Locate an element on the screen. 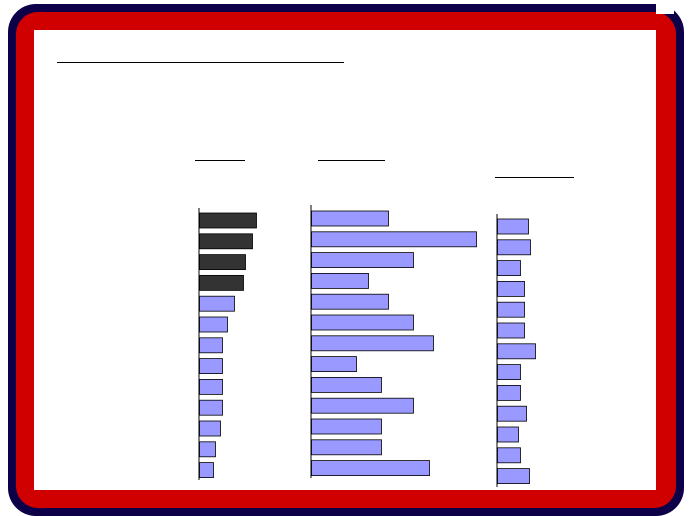 This screenshot has height=516, width=689. frame-corner-notch is located at coordinates (665, 7).